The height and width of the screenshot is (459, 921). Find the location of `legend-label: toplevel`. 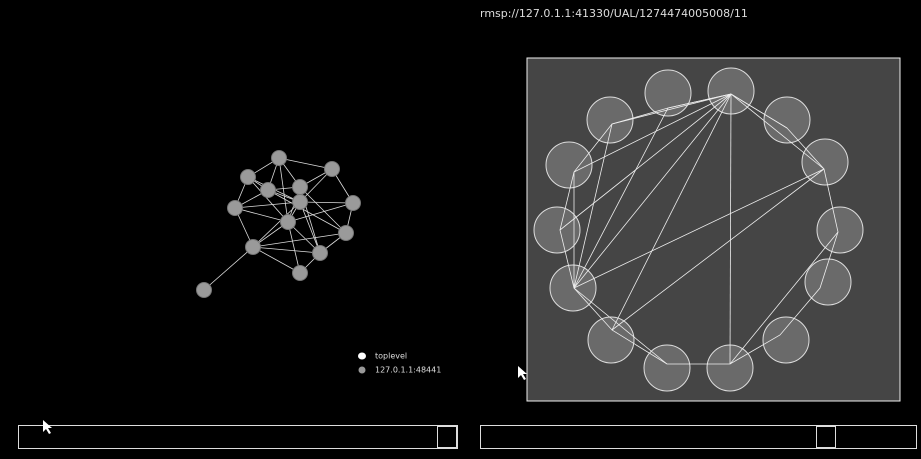

legend-label: toplevel is located at coordinates (391, 356).